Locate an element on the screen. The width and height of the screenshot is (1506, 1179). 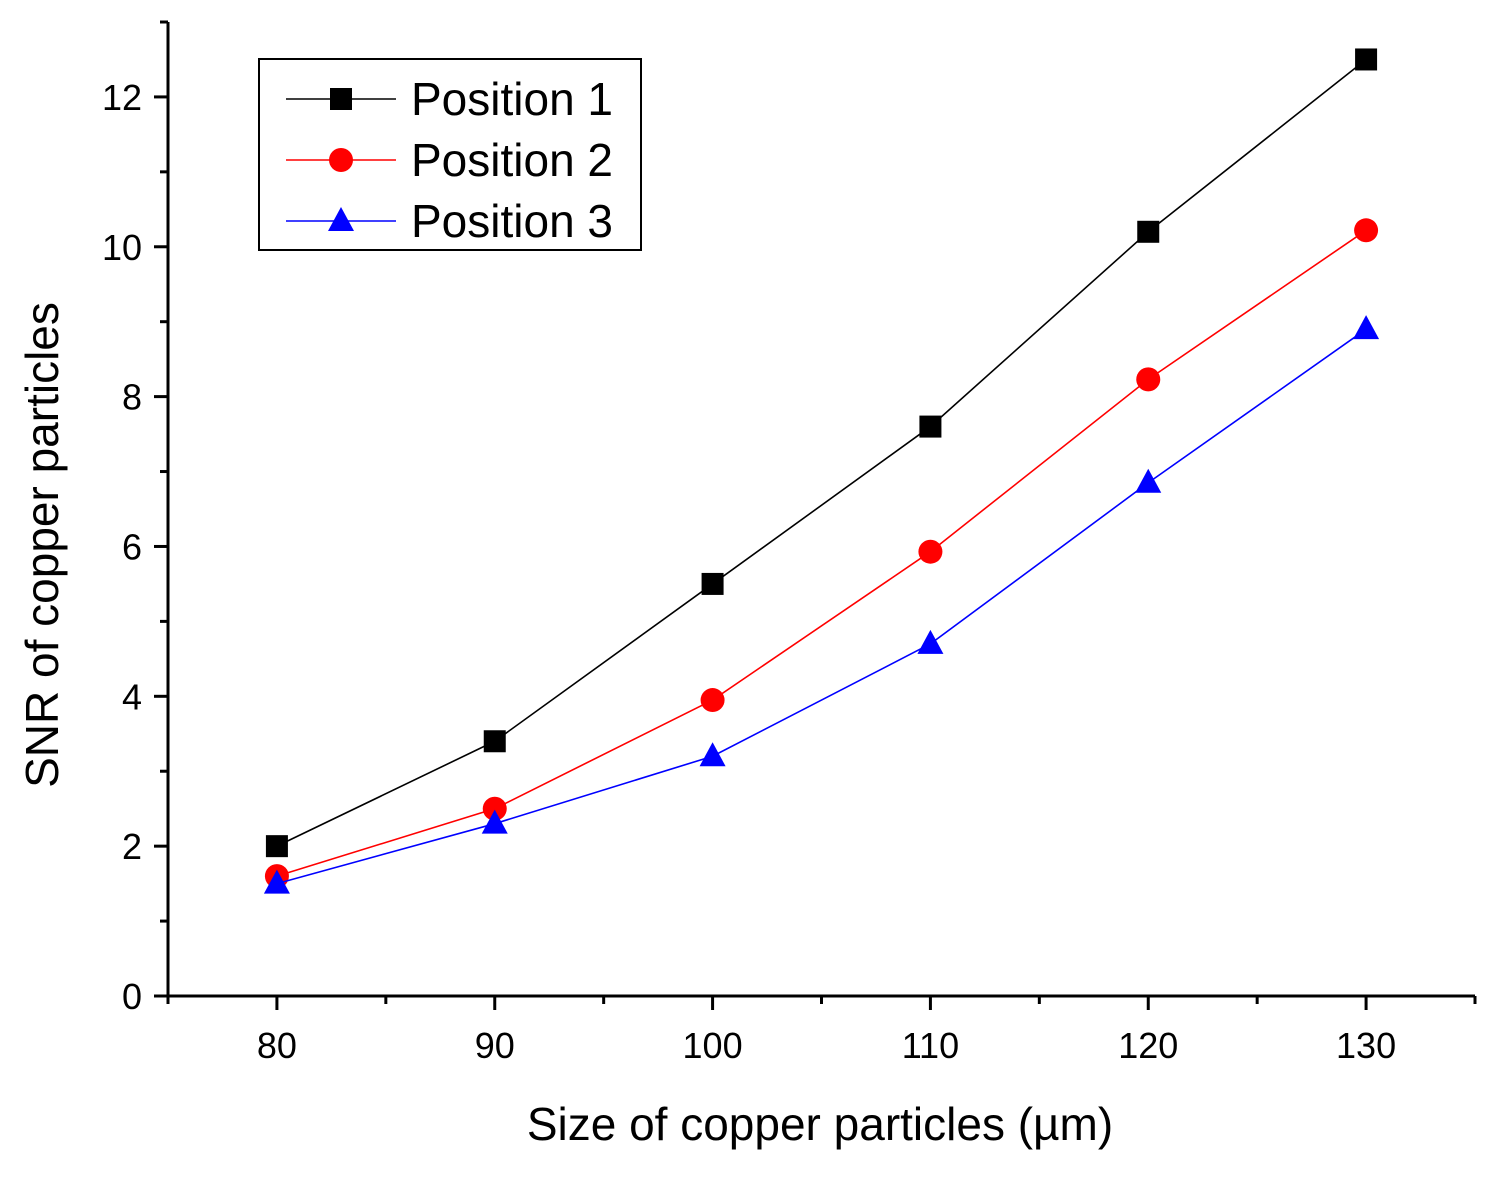
x-tick-label: 100 is located at coordinates (713, 1045).